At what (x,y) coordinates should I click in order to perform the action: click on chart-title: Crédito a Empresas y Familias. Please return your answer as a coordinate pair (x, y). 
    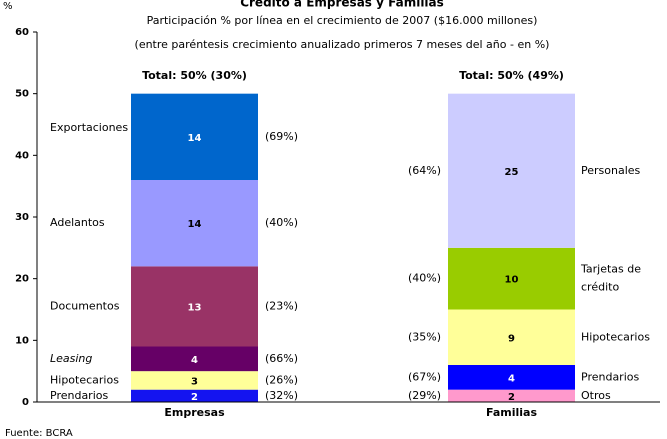
    Looking at the image, I should click on (342, 5).